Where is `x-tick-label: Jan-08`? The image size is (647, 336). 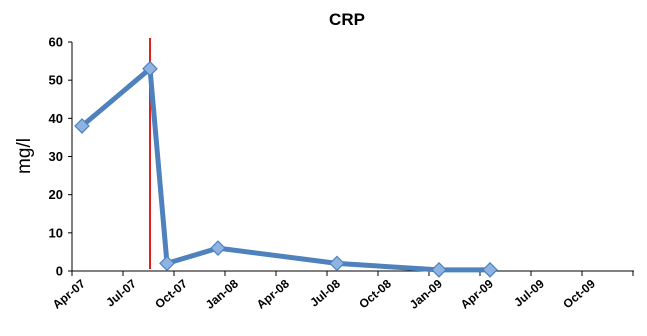
x-tick-label: Jan-08 is located at coordinates (222, 293).